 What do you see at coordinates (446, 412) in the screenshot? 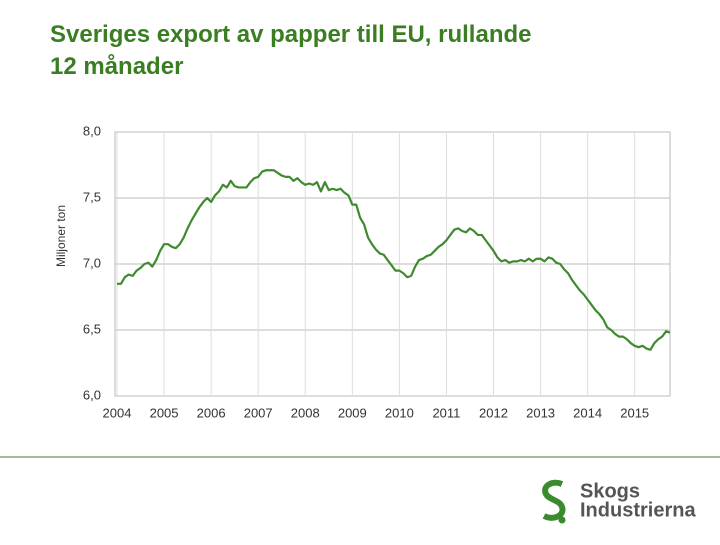
I see `x-tick-label: 2011` at bounding box center [446, 412].